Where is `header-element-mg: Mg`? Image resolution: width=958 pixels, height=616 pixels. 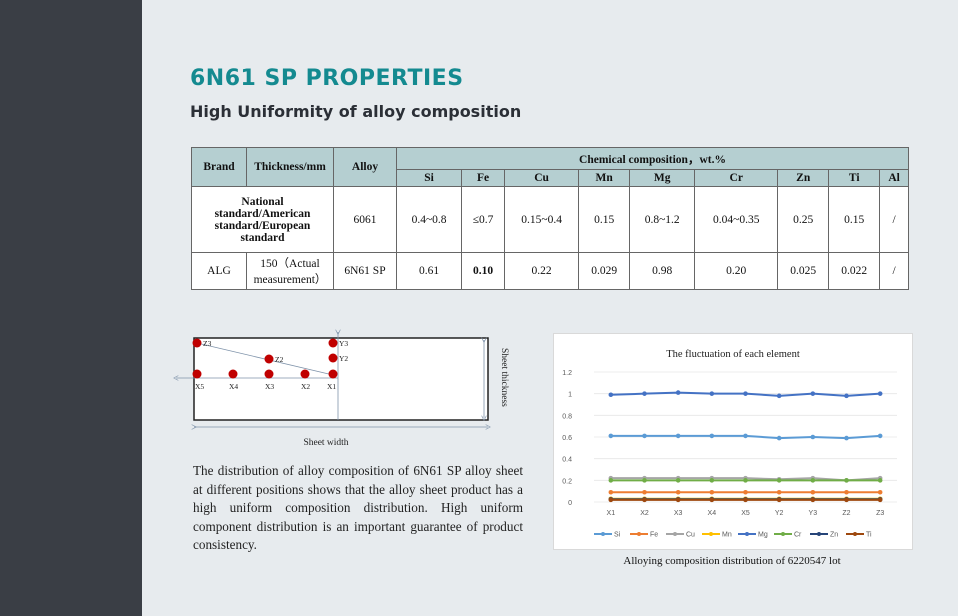
header-element-mg: Mg is located at coordinates (662, 178).